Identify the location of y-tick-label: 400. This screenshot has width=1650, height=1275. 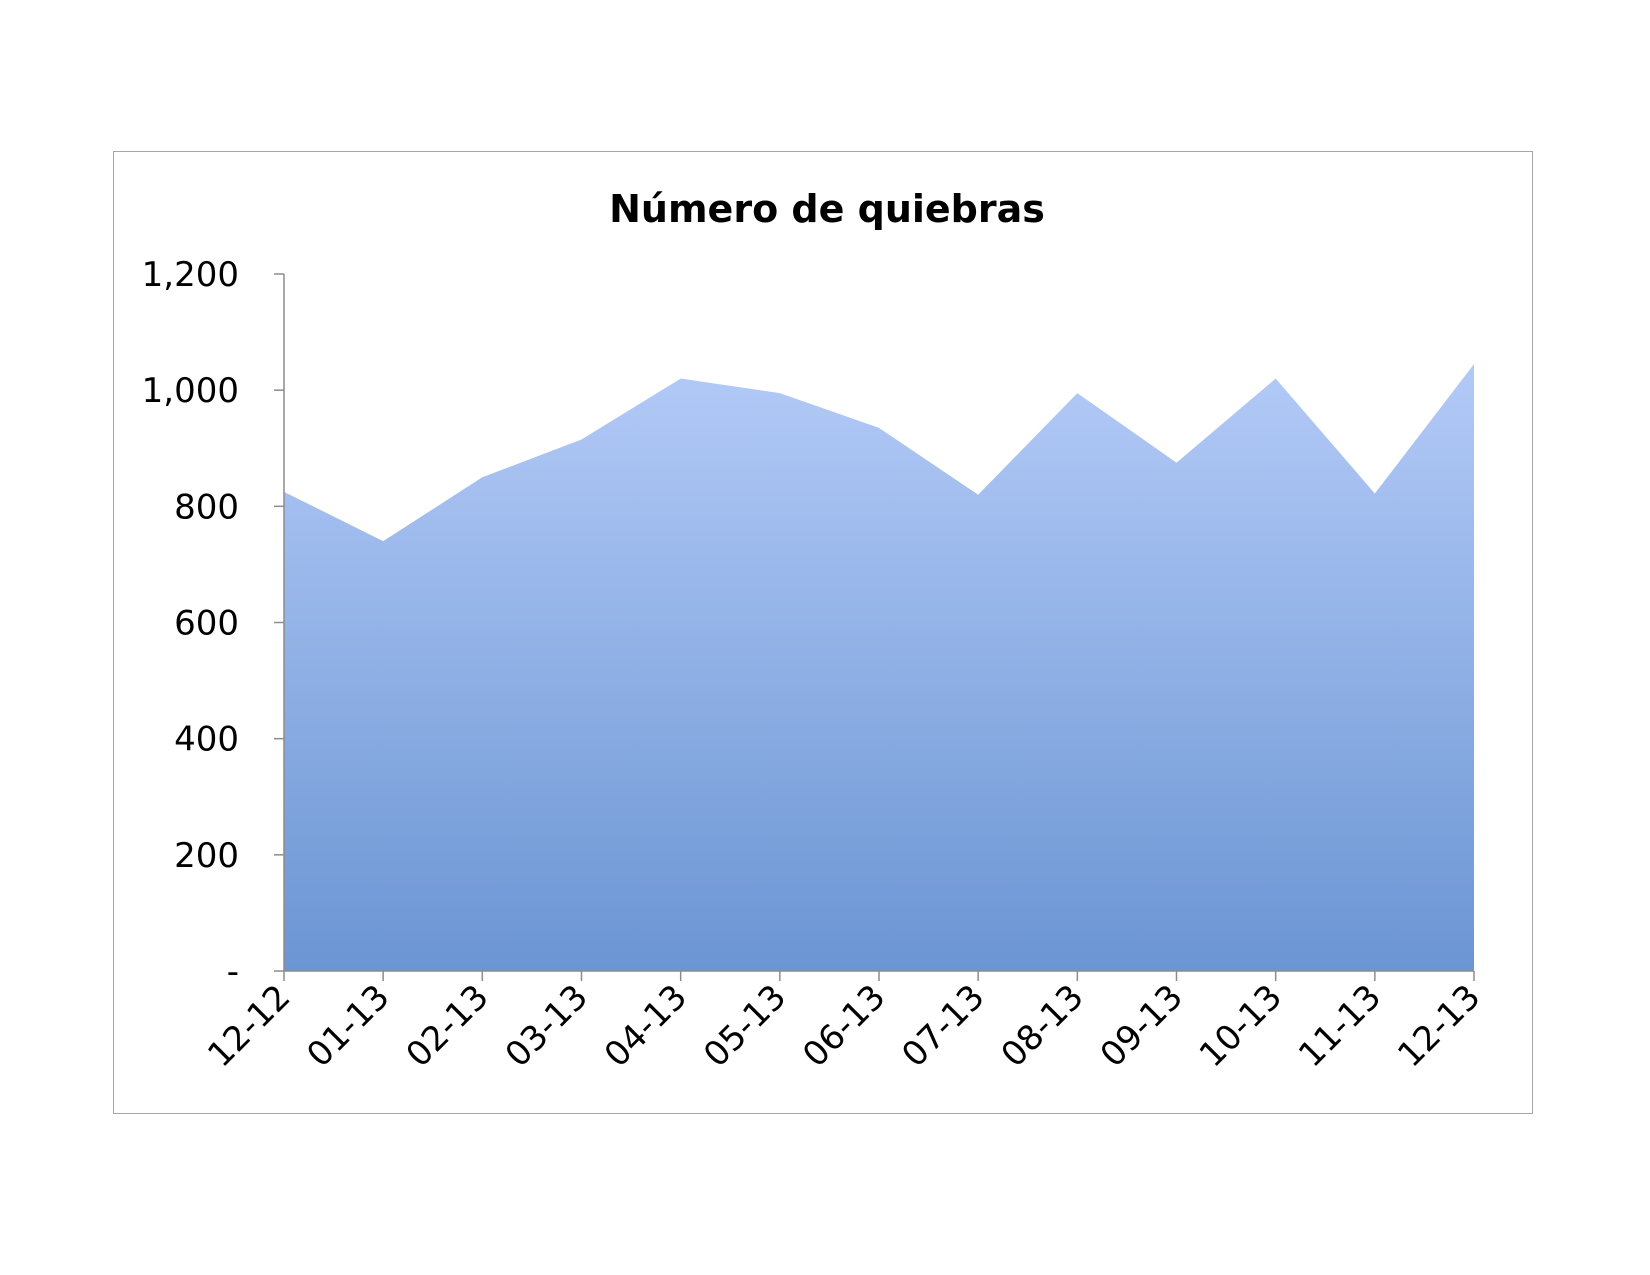
(206, 740).